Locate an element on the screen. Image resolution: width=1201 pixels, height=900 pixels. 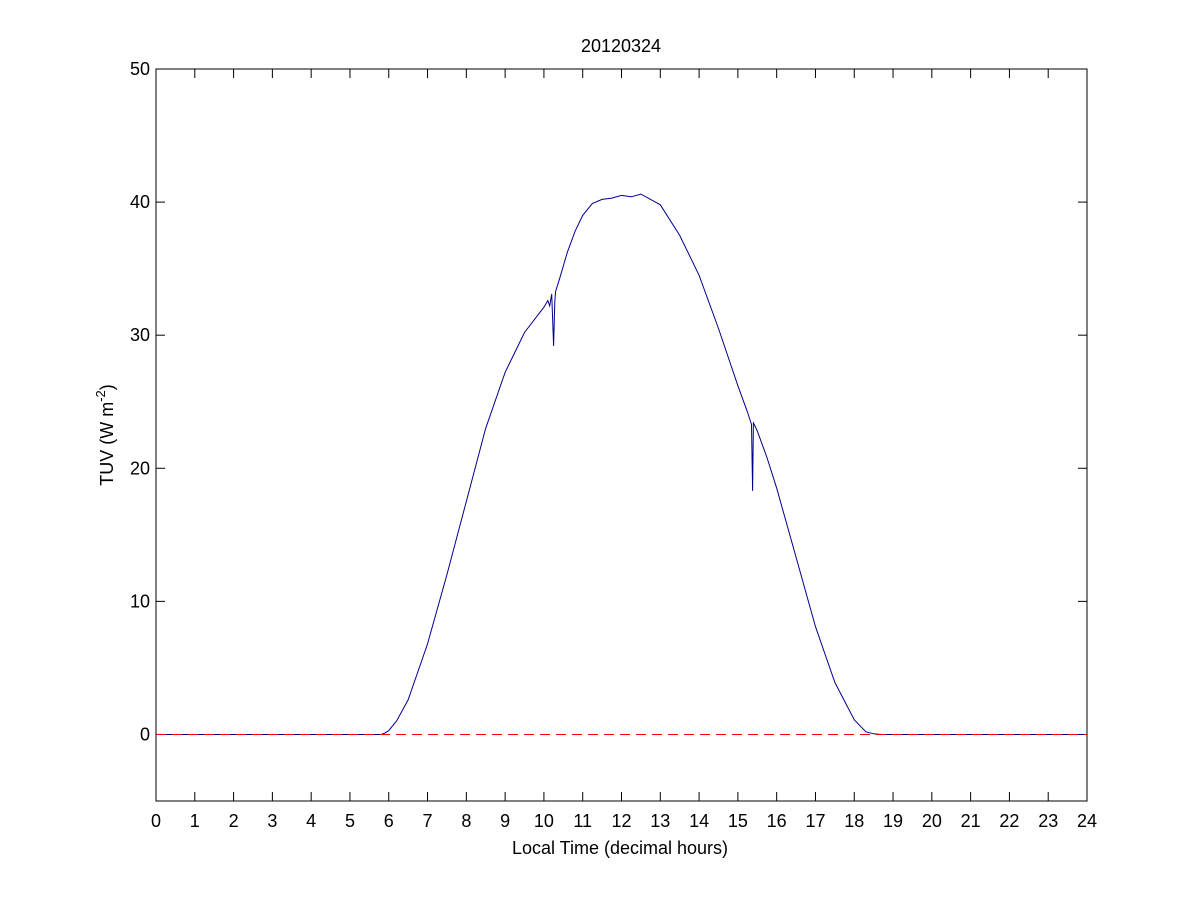
y-tick-label: 50 is located at coordinates (140, 69).